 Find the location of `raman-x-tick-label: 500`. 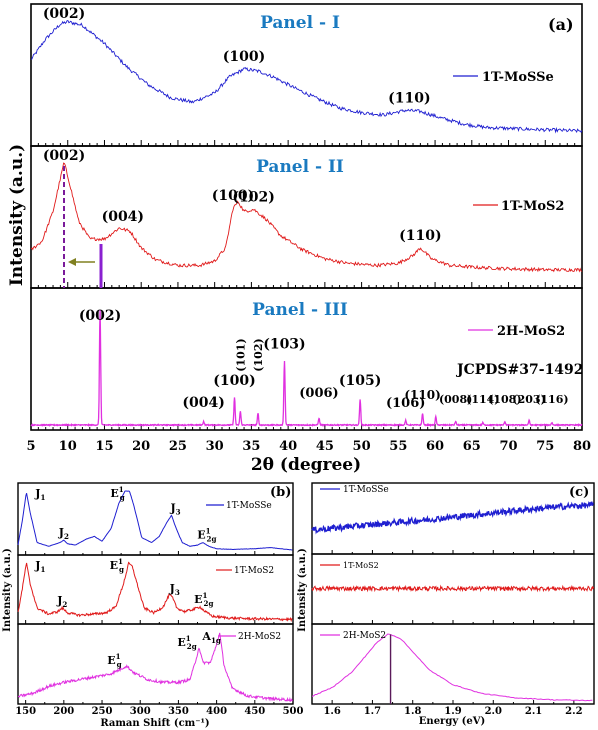

raman-x-tick-label: 500 is located at coordinates (293, 711).